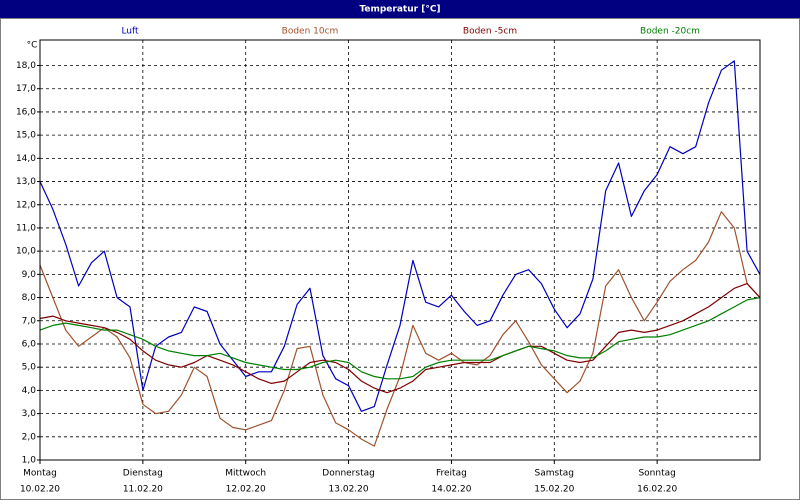  Describe the element at coordinates (26, 66) in the screenshot. I see `y-tick-label: 18,0` at that location.